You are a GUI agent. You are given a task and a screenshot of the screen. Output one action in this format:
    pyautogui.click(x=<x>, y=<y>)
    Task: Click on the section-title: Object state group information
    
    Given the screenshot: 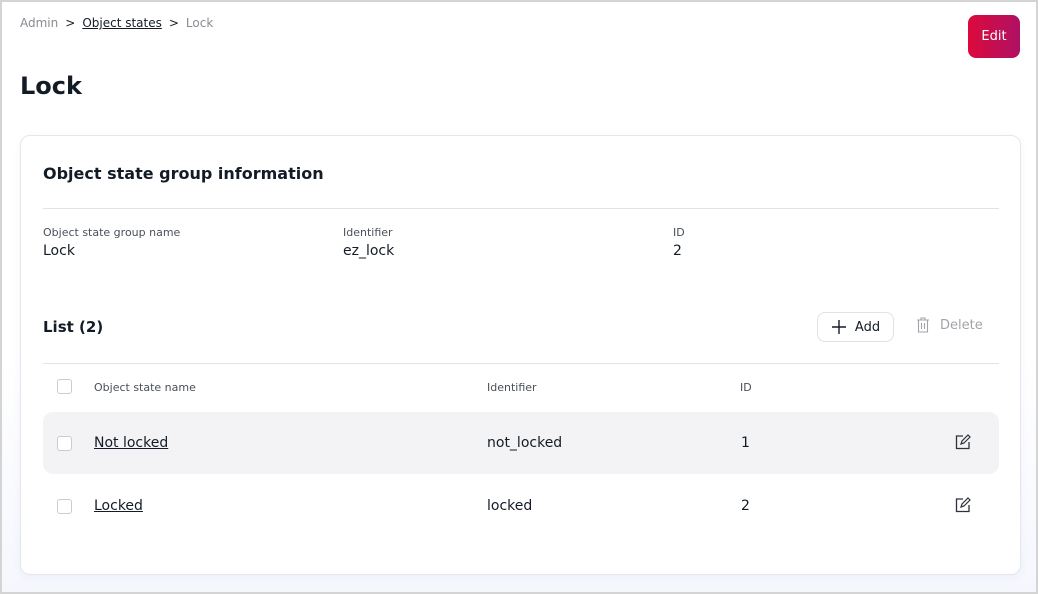 What is the action you would take?
    pyautogui.click(x=183, y=173)
    